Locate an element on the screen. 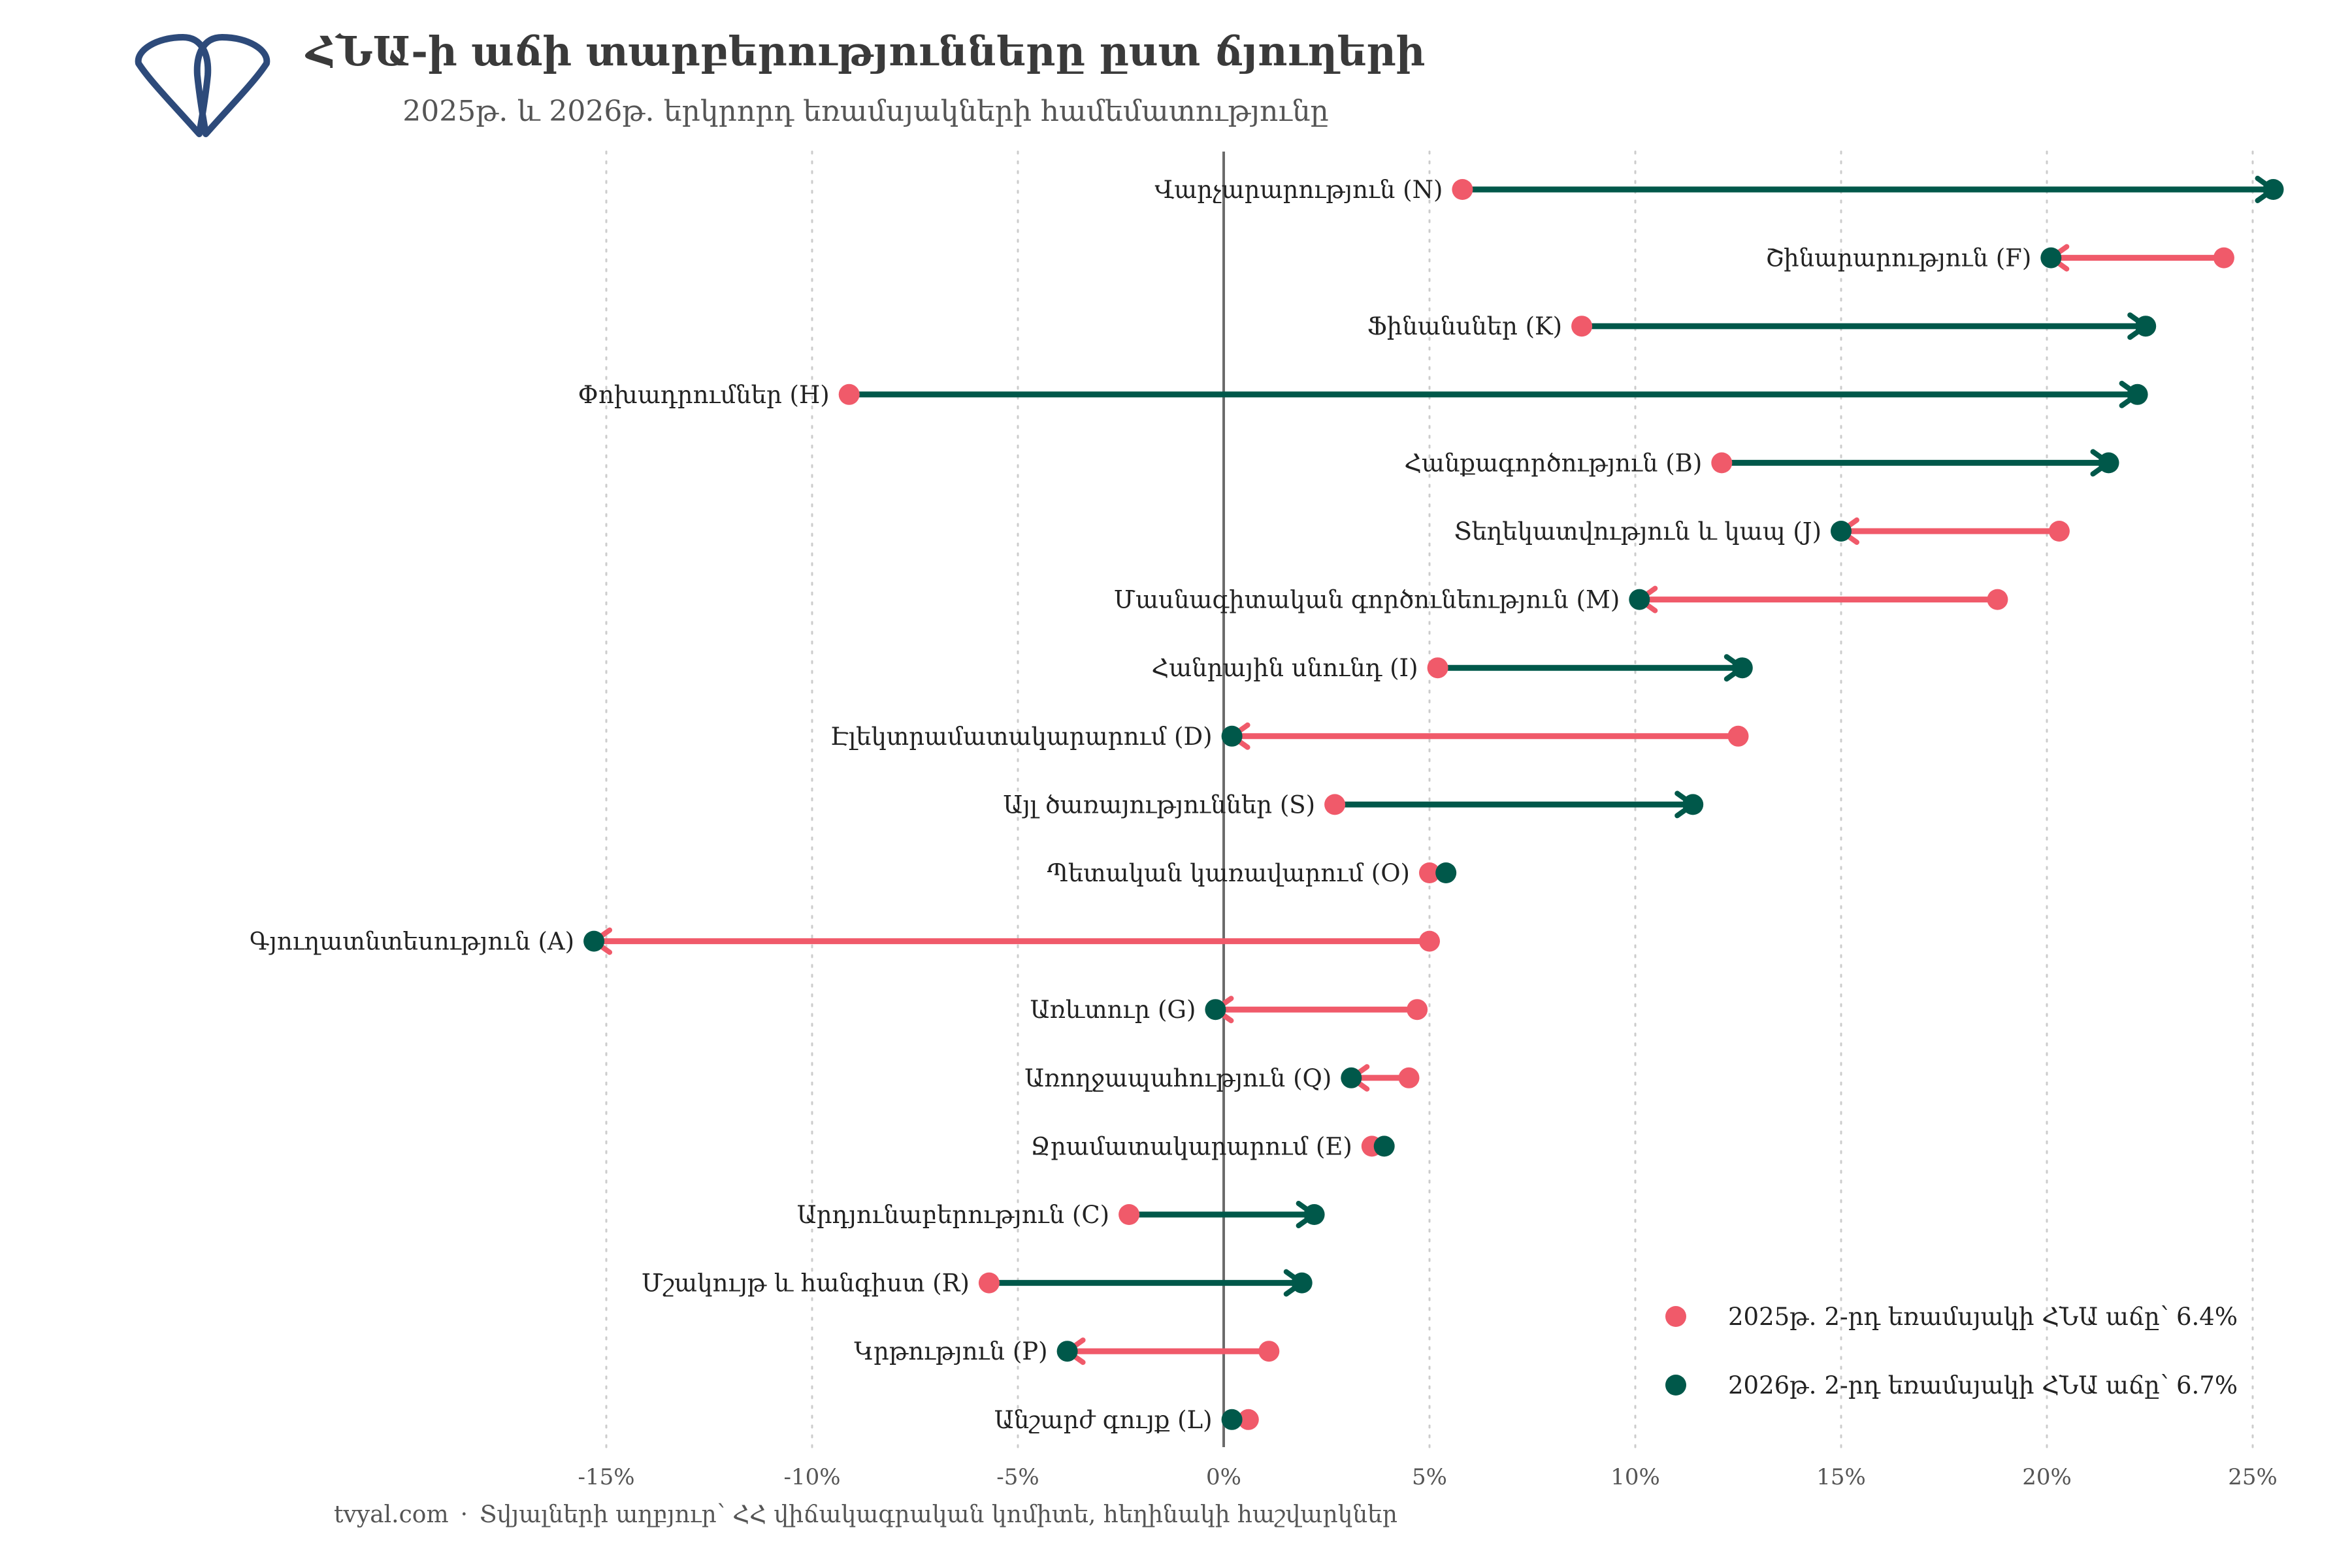 This screenshot has width=2352, height=1568. x-tick-label: -5% is located at coordinates (1017, 1477).